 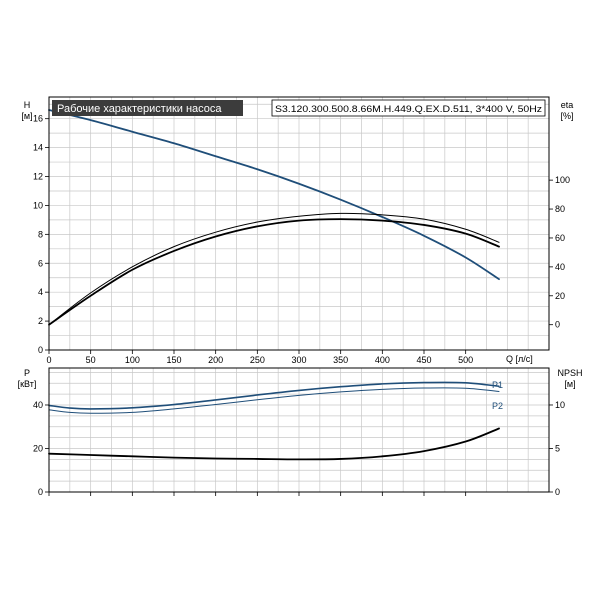 What do you see at coordinates (40, 350) in the screenshot?
I see `top-left-tick-label: 0` at bounding box center [40, 350].